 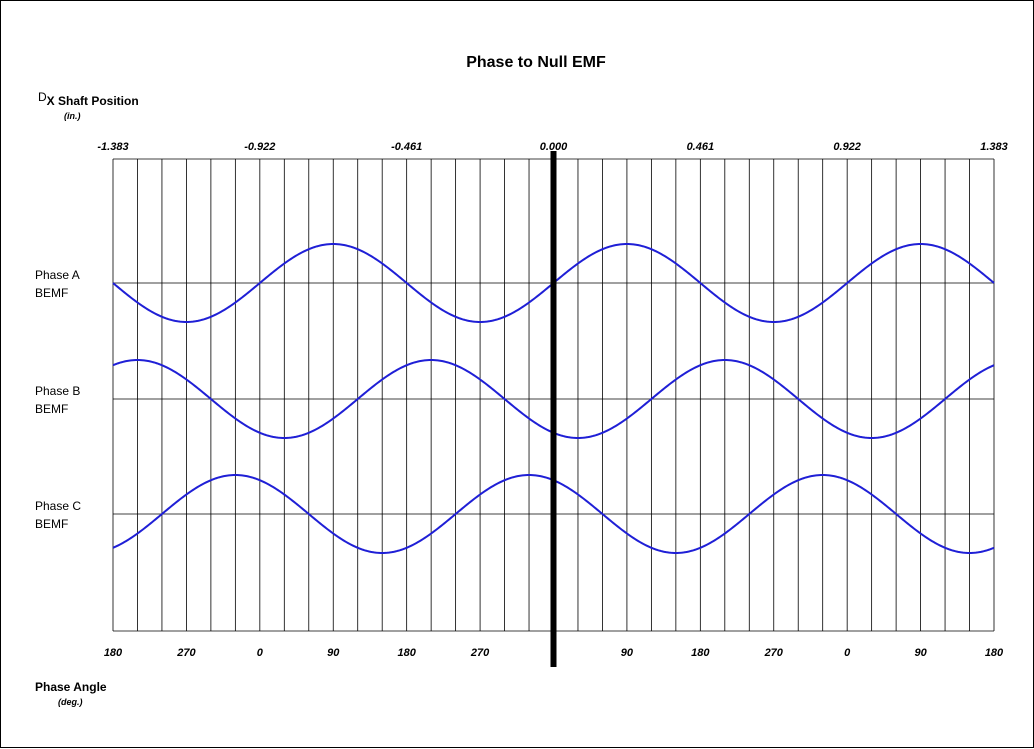 What do you see at coordinates (51, 524) in the screenshot?
I see `series-label-2-line2: BEMF` at bounding box center [51, 524].